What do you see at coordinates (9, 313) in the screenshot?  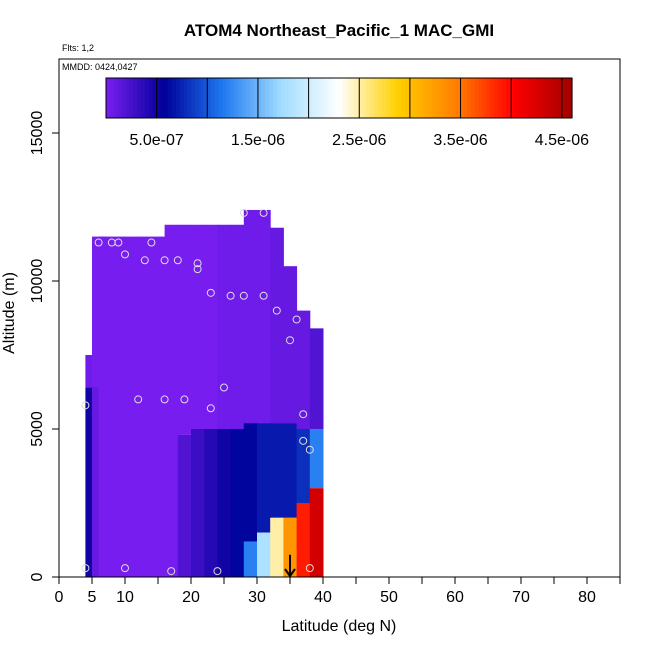 I see `y-axis-label: Altitude (m)` at bounding box center [9, 313].